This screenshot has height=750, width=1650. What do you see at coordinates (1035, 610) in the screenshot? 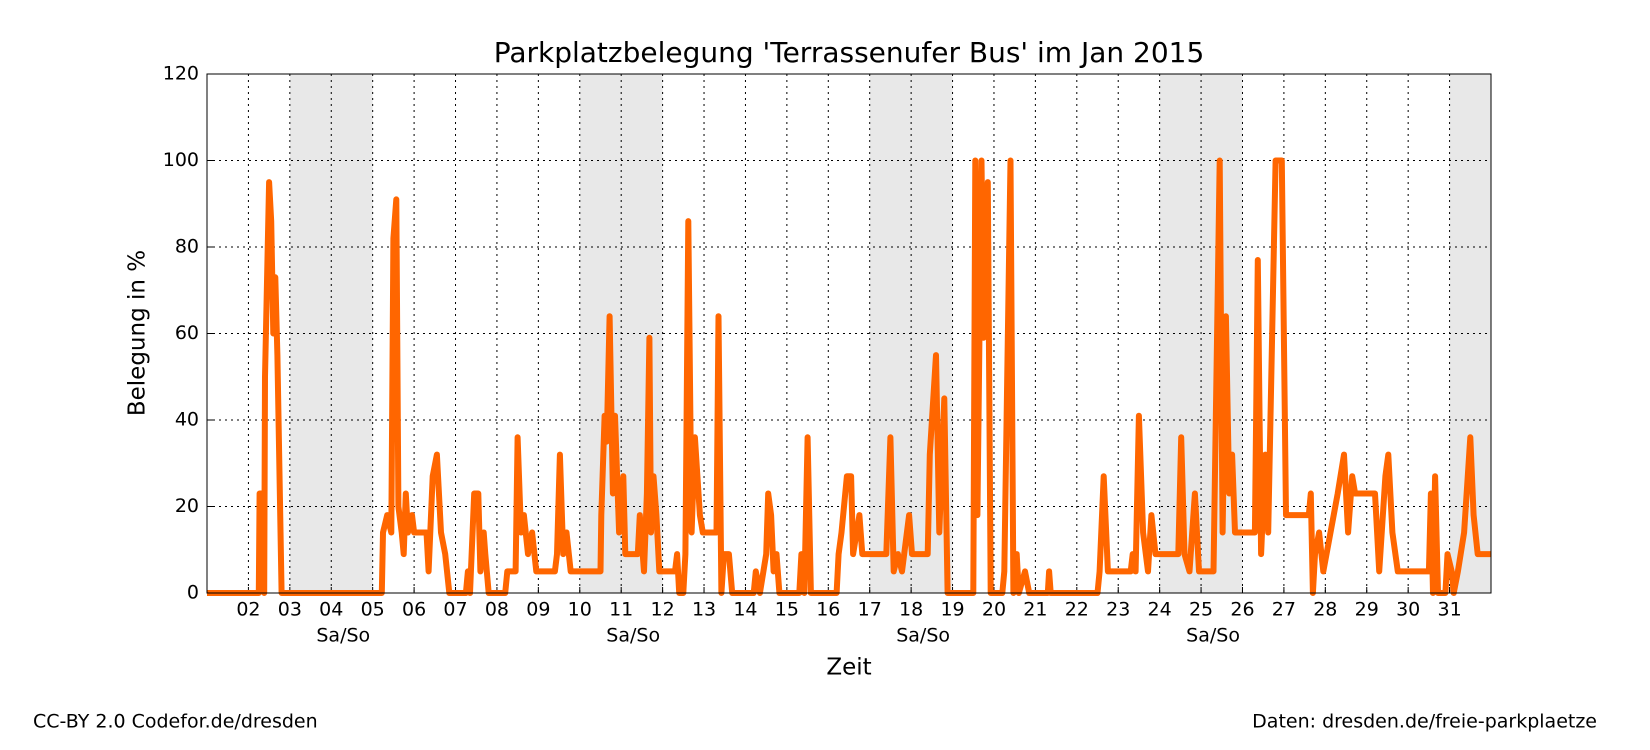
I see `x-tick-label: 21` at bounding box center [1035, 610].